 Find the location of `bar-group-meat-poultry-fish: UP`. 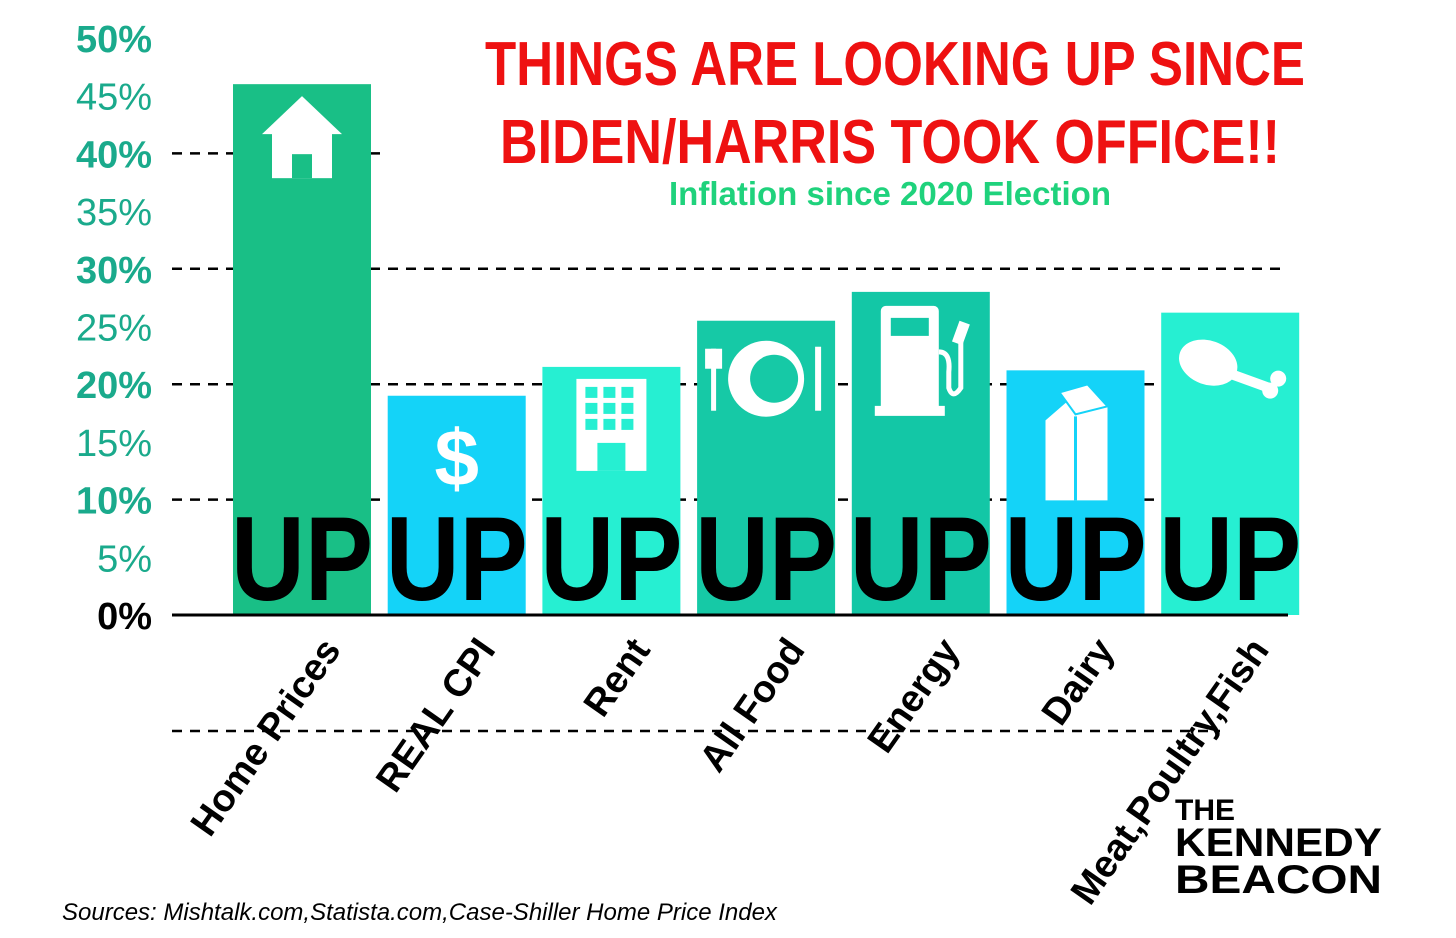

bar-group-meat-poultry-fish: UP is located at coordinates (1230, 469).